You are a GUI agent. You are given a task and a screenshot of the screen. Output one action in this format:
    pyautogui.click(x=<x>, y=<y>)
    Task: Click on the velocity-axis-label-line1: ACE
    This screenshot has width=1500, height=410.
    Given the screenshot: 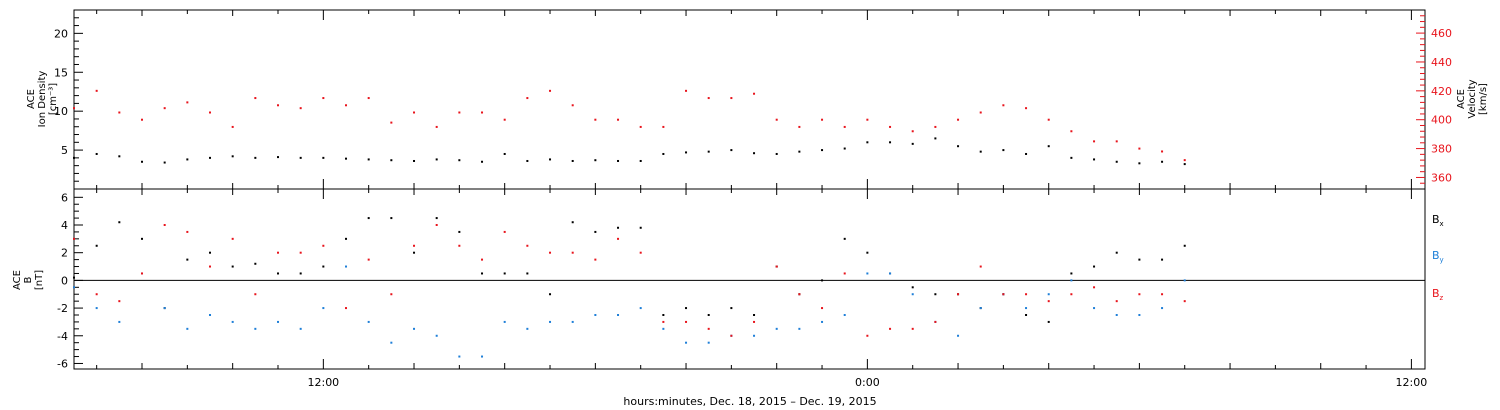 What is the action you would take?
    pyautogui.click(x=1461, y=99)
    